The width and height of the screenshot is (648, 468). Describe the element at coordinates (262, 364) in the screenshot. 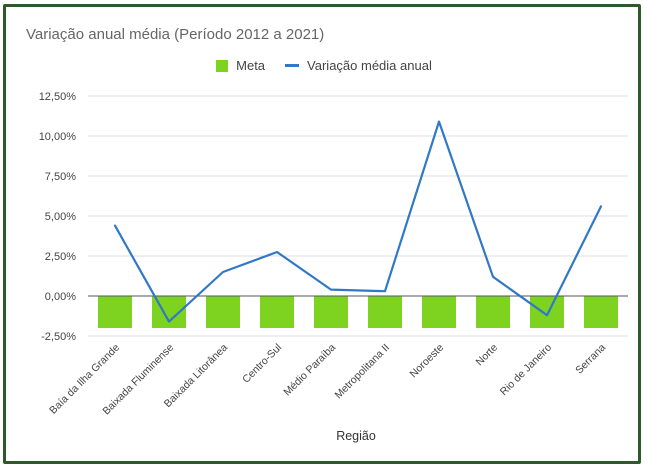

I see `x-tick-label: Centro-Sul` at that location.